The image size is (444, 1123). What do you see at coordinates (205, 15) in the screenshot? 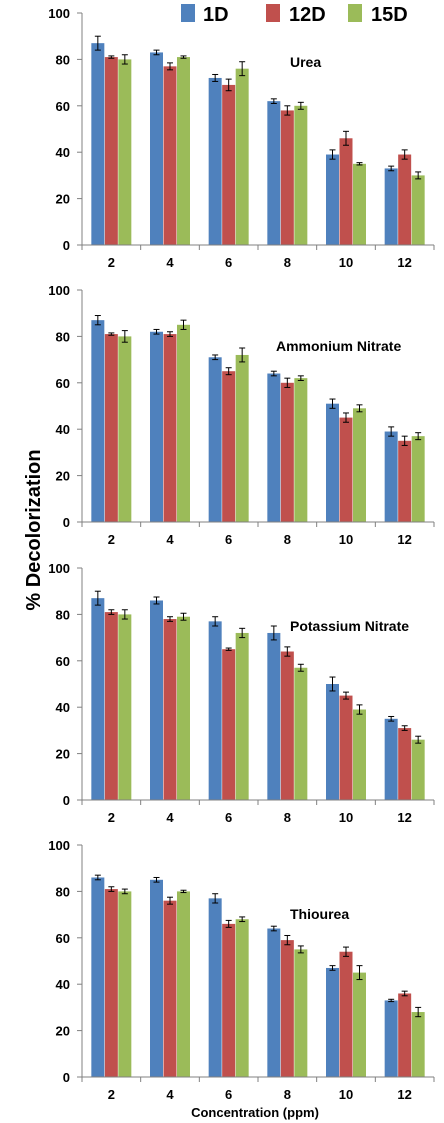
I see `legend-item-1D: 1D` at bounding box center [205, 15].